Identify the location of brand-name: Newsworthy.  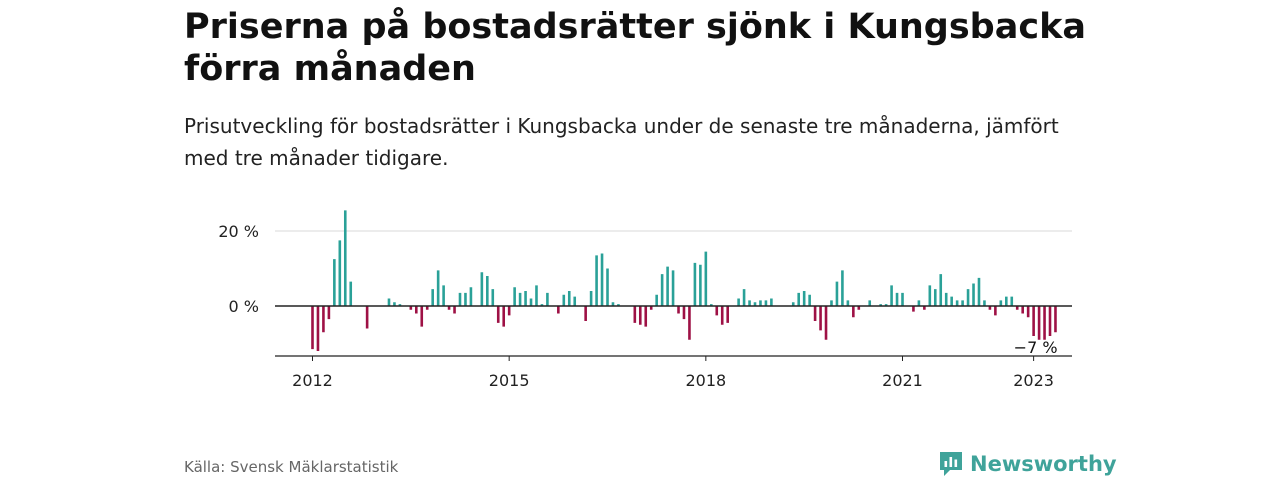
(1043, 464).